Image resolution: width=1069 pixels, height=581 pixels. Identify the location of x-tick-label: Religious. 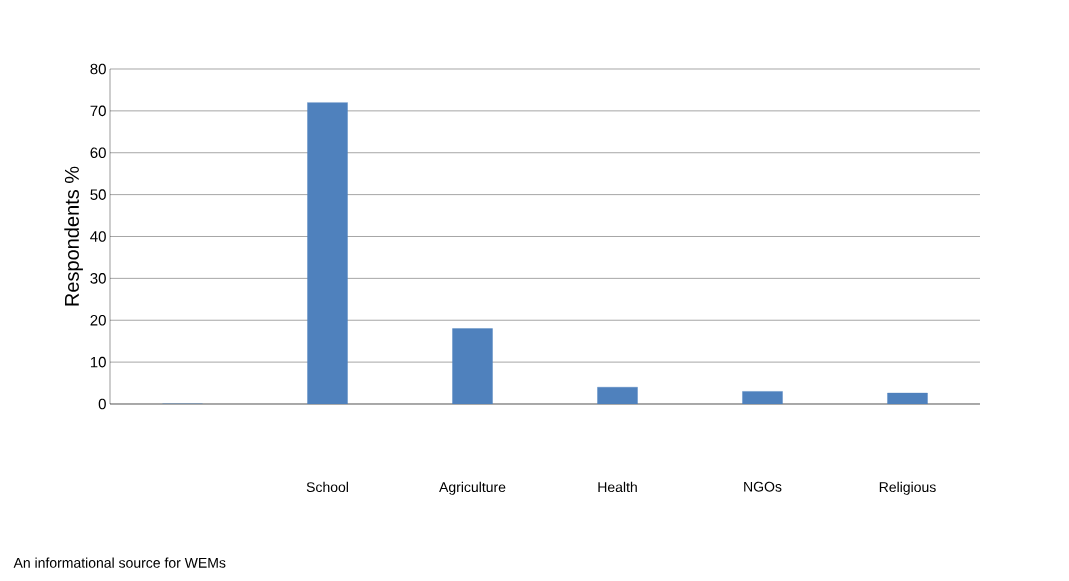
(907, 488).